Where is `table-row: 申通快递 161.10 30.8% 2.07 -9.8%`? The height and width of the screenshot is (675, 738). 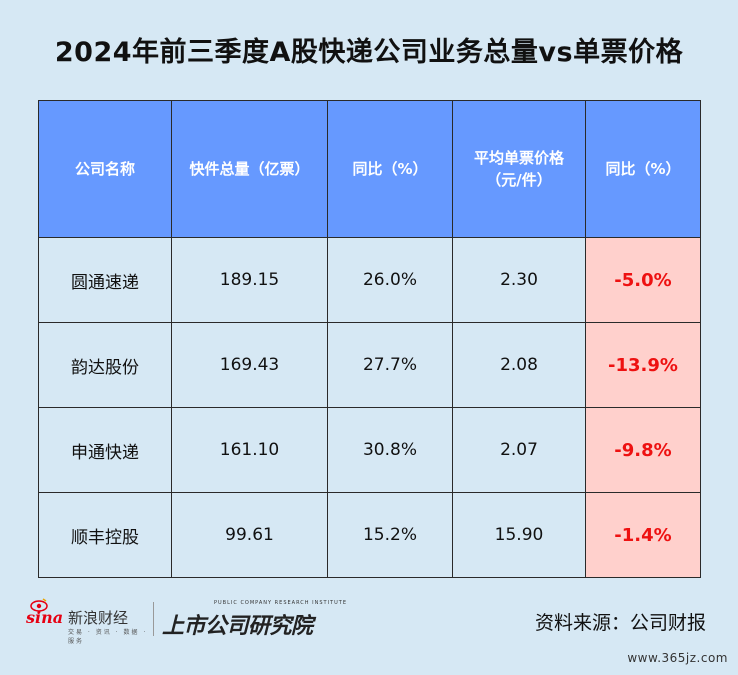 table-row: 申通快递 161.10 30.8% 2.07 -9.8% is located at coordinates (369, 450).